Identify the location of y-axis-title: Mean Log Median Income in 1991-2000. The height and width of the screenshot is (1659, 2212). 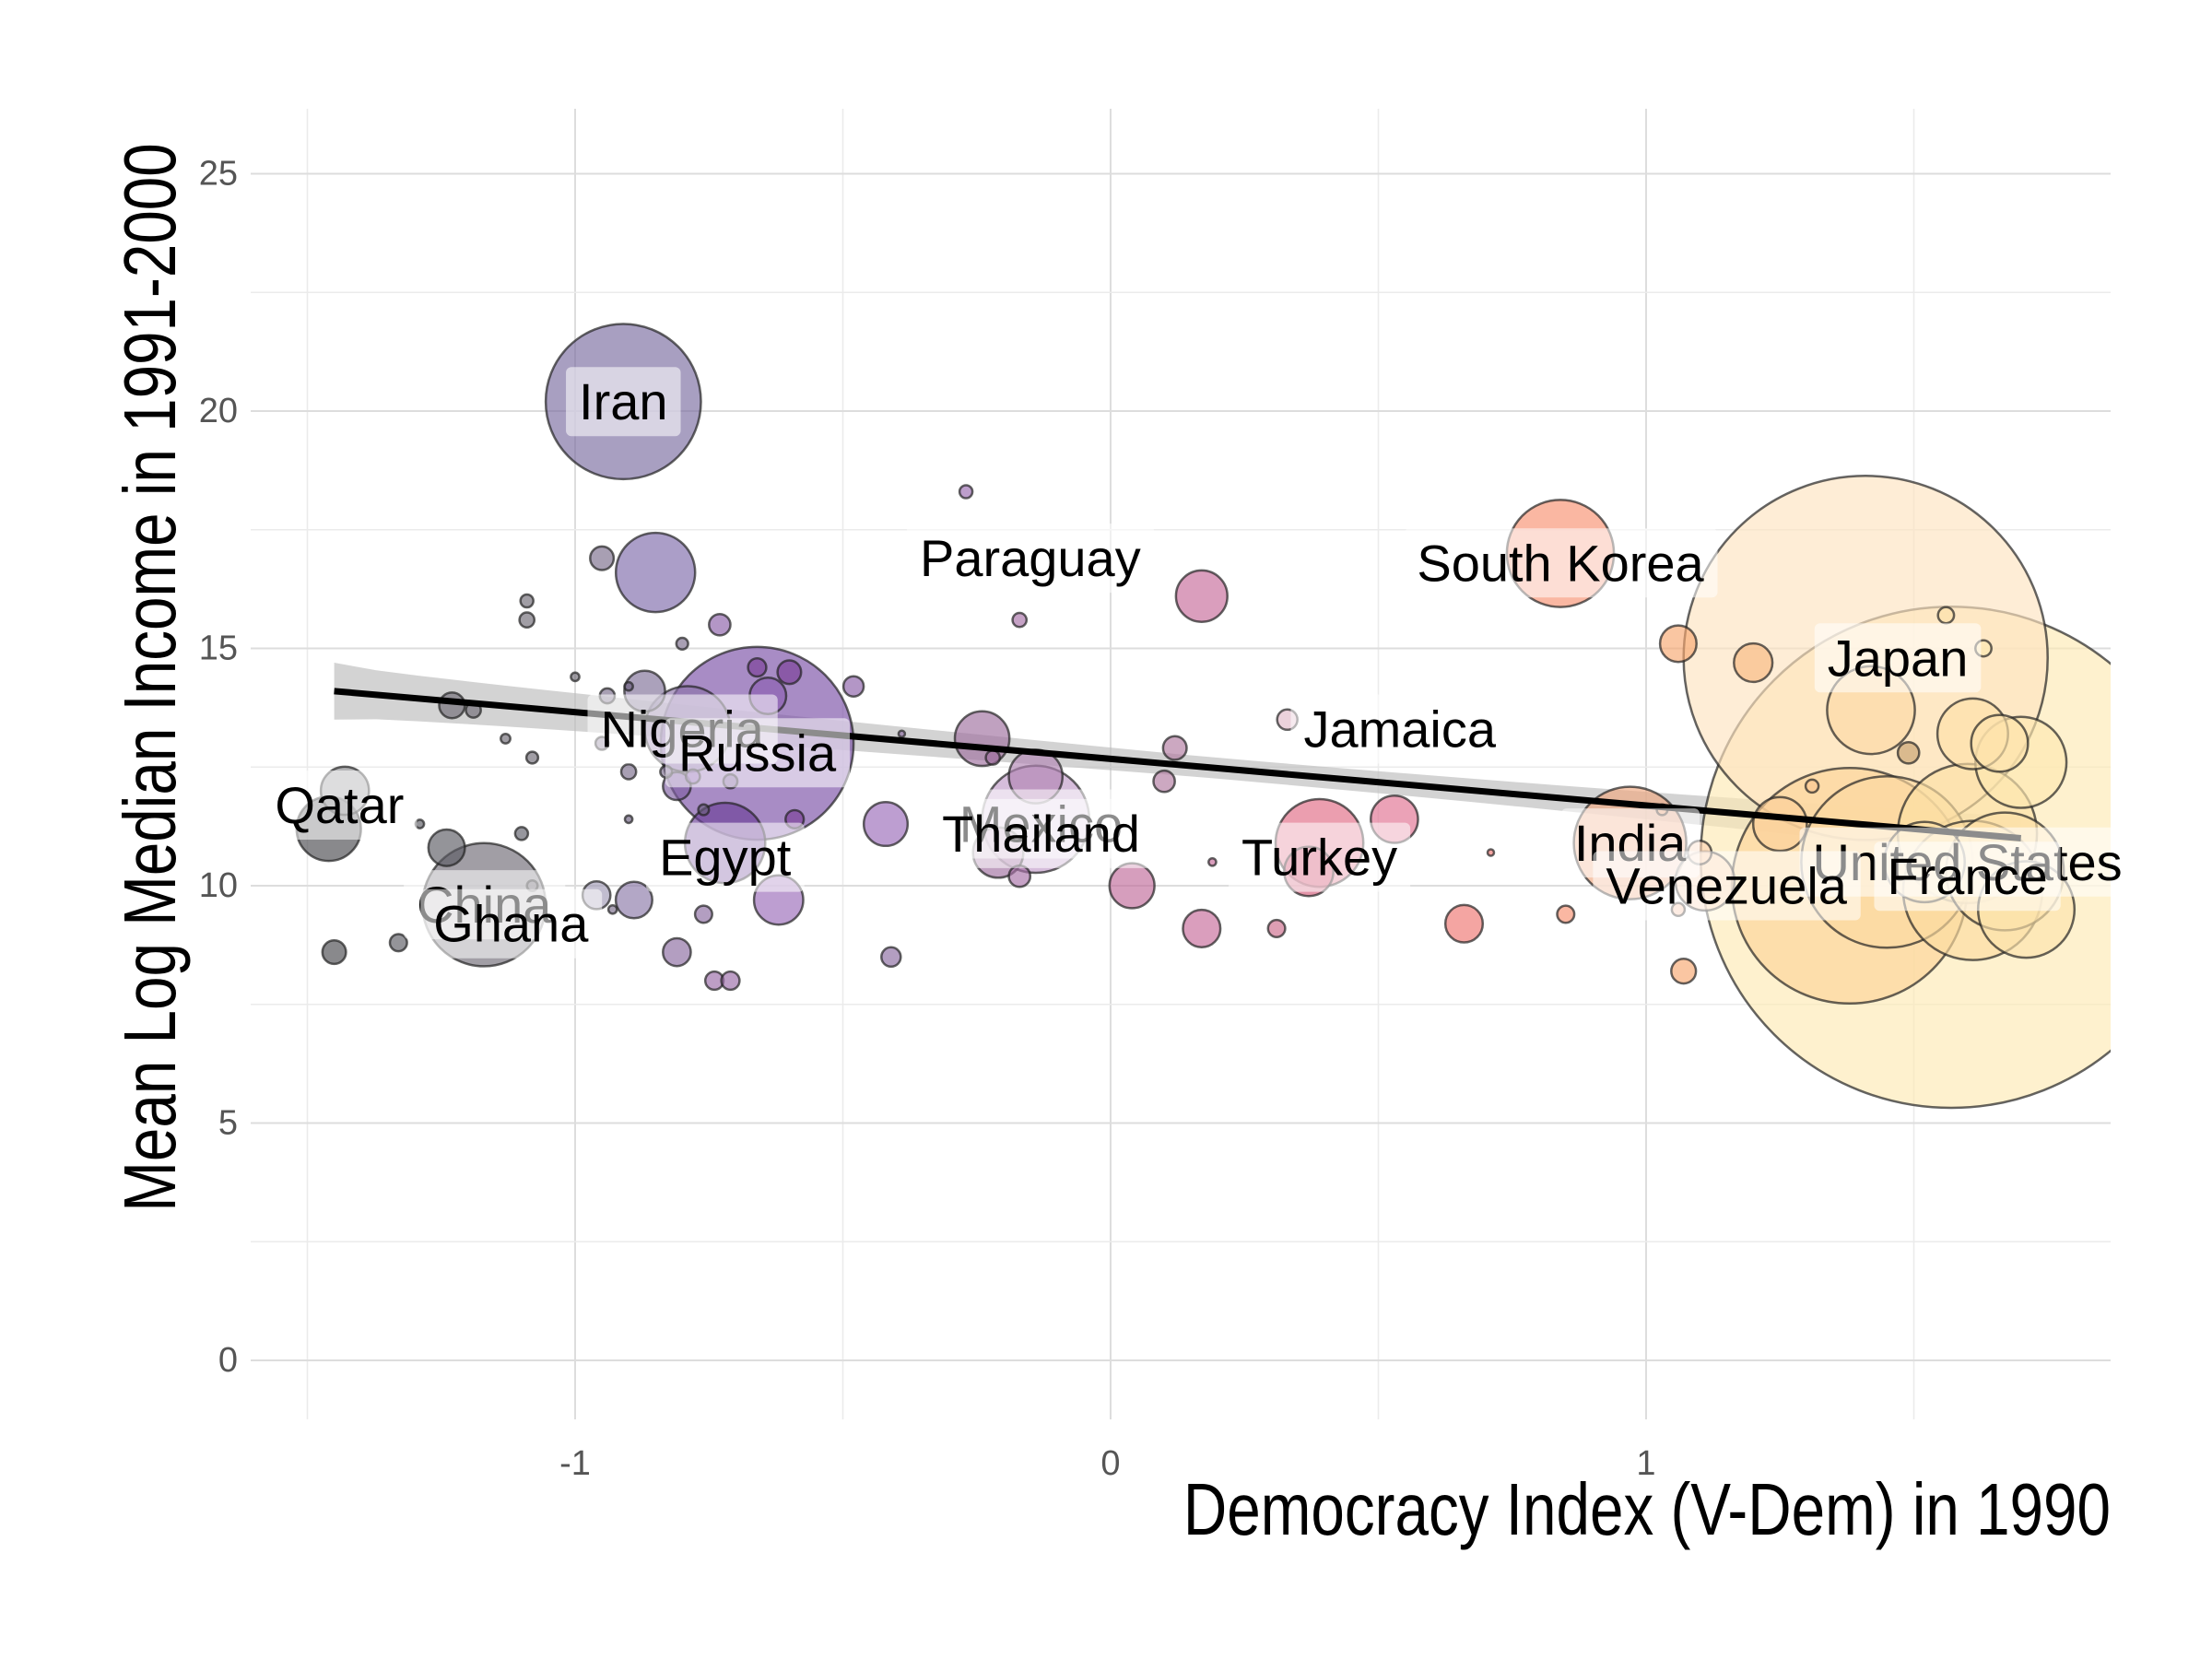
(150, 677).